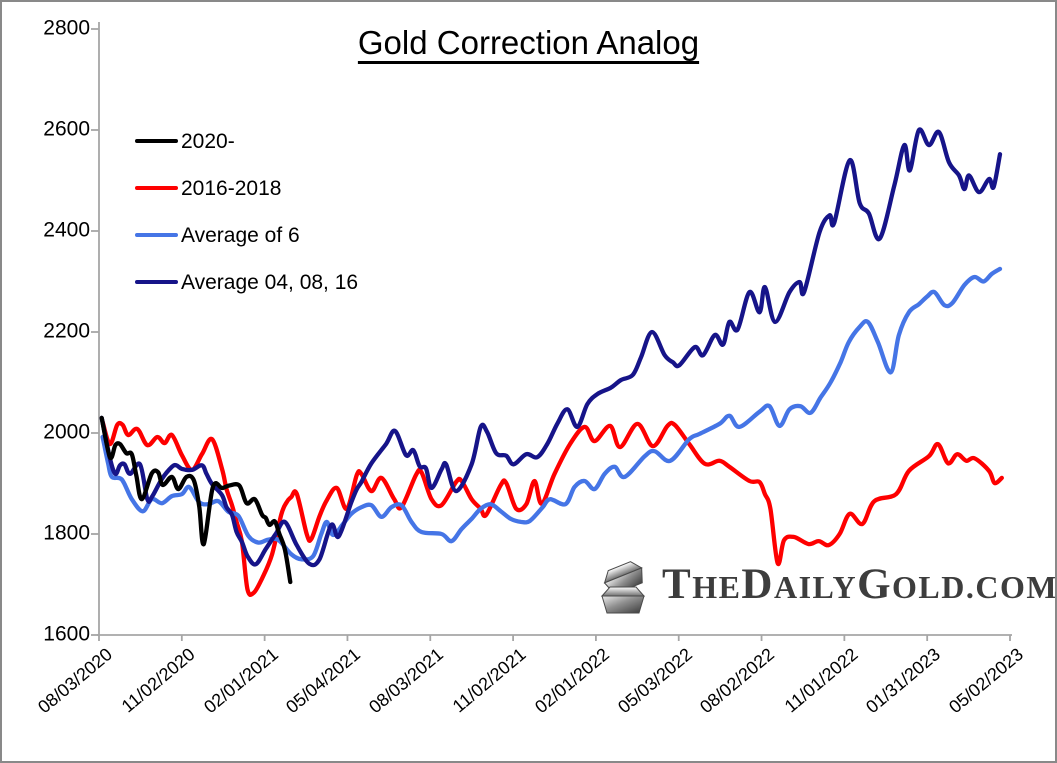  What do you see at coordinates (66, 331) in the screenshot?
I see `y-axis-label: 2200` at bounding box center [66, 331].